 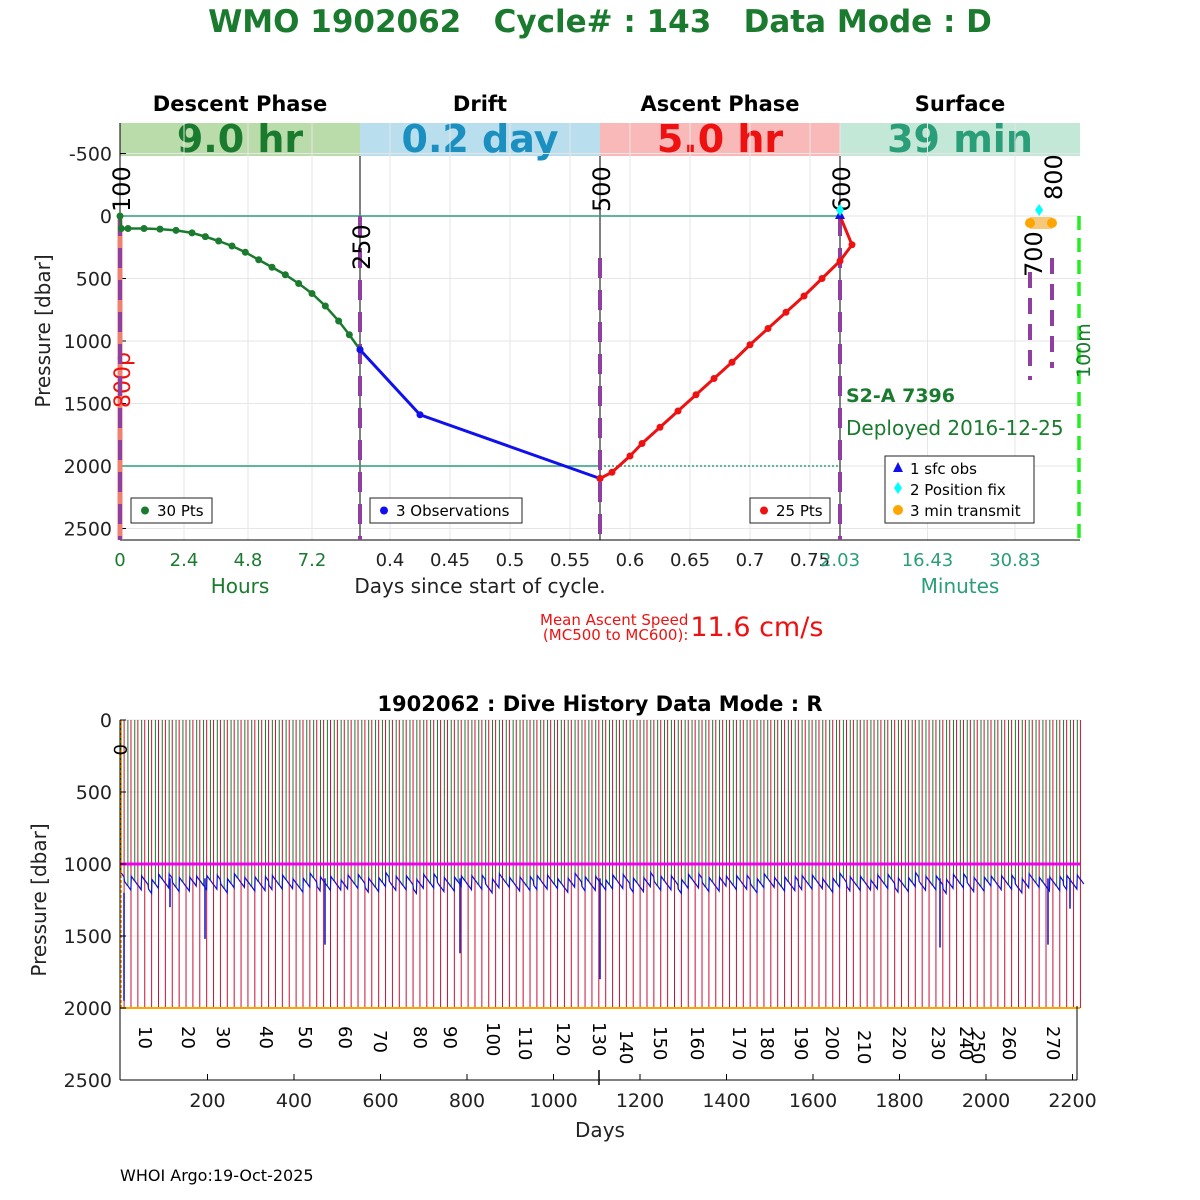 What do you see at coordinates (937, 1043) in the screenshot?
I see `cycle-number-label: 230` at bounding box center [937, 1043].